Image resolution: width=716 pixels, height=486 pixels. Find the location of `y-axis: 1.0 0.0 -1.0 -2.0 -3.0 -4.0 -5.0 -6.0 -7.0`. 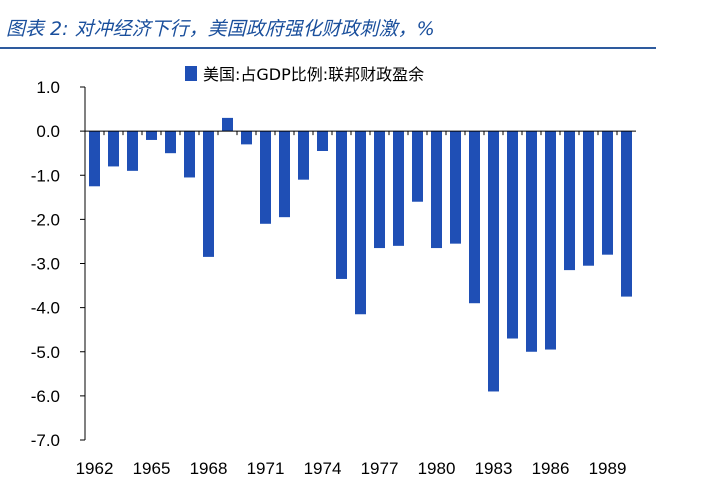

y-axis: 1.0 0.0 -1.0 -2.0 -3.0 -4.0 -5.0 -6.0 -7.0 is located at coordinates (58, 264).